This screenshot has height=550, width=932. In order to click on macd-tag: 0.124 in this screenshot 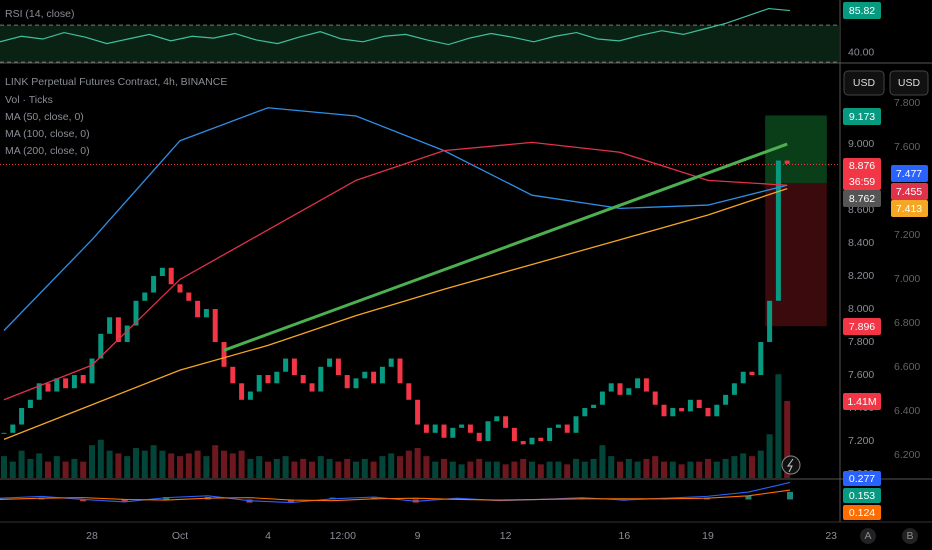, I will do `click(862, 513)`.